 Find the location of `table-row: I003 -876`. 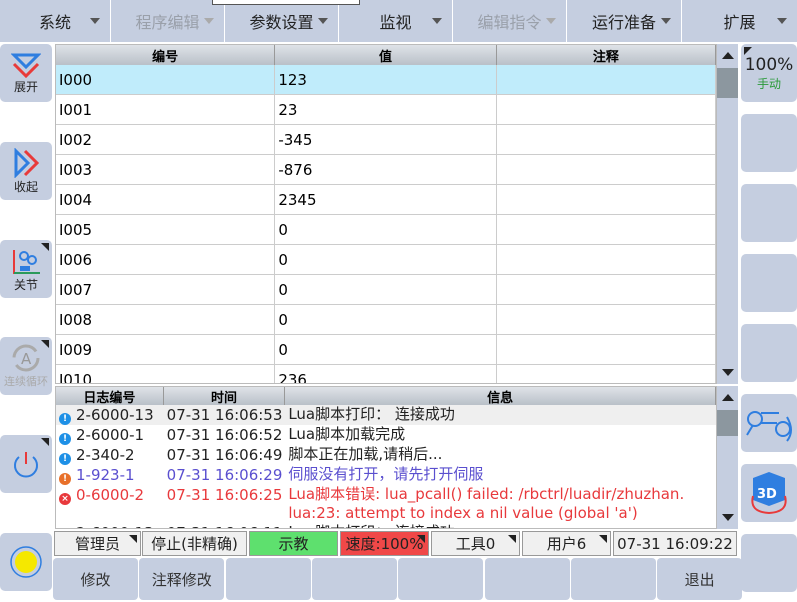

table-row: I003 -876 is located at coordinates (386, 170).